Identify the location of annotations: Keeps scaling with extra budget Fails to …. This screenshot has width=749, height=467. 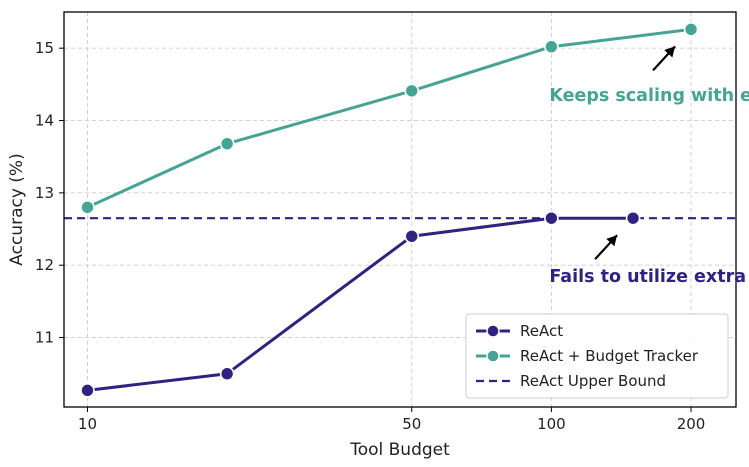
(649, 166).